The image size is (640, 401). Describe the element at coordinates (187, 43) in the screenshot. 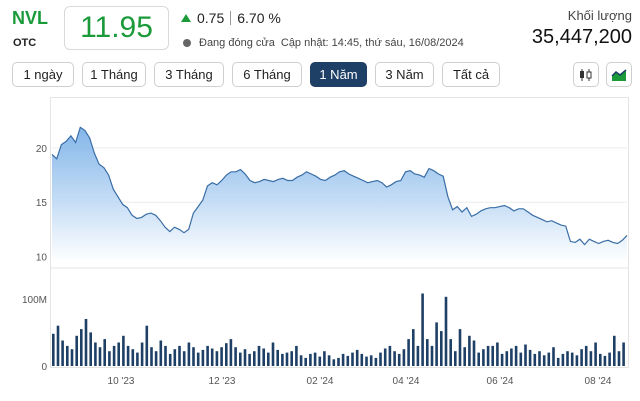

I see `status-dot-icon` at that location.